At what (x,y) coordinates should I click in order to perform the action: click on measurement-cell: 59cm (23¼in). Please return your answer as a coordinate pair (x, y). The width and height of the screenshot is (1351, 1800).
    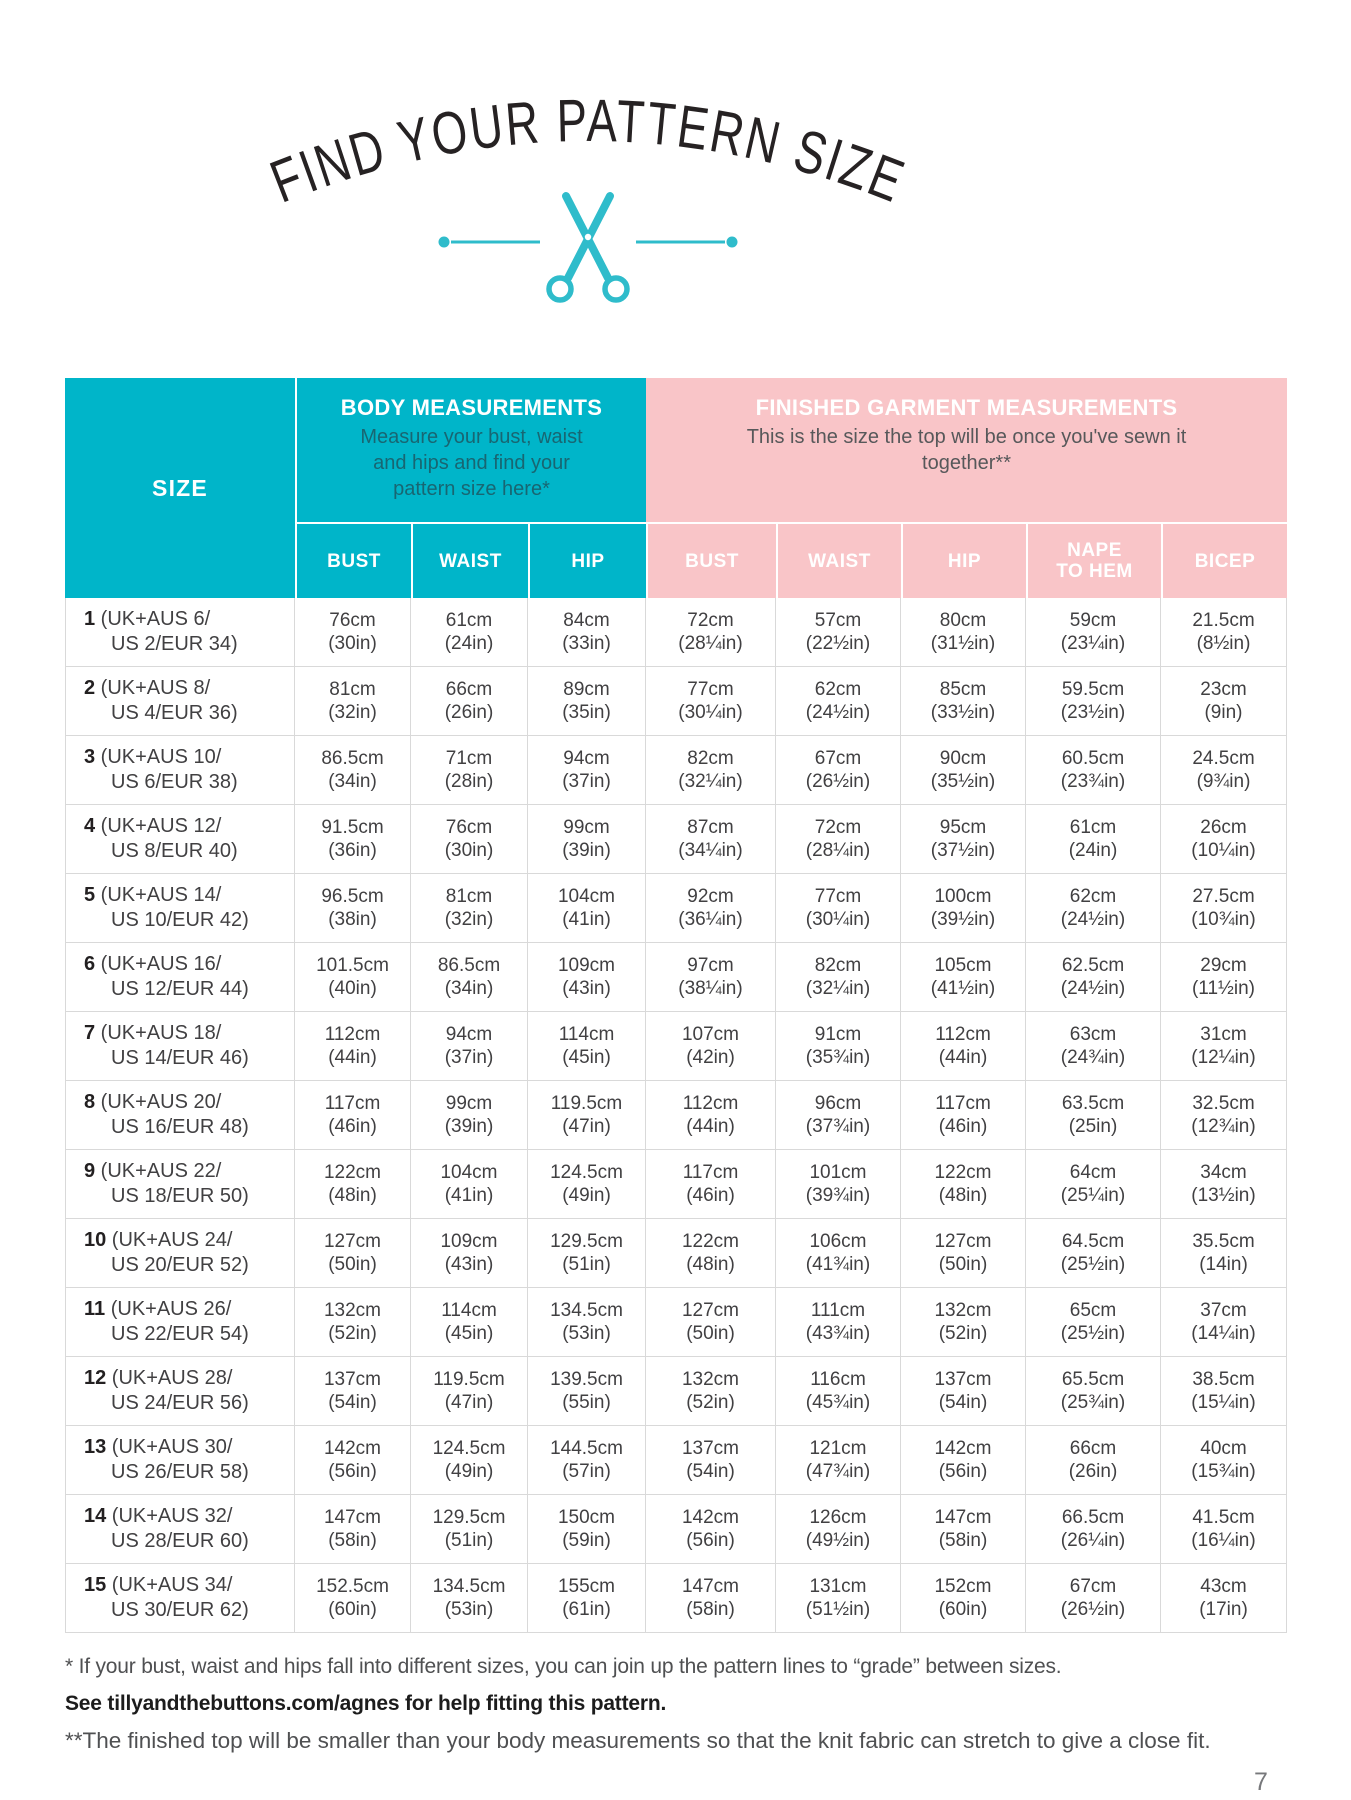
    Looking at the image, I should click on (1093, 632).